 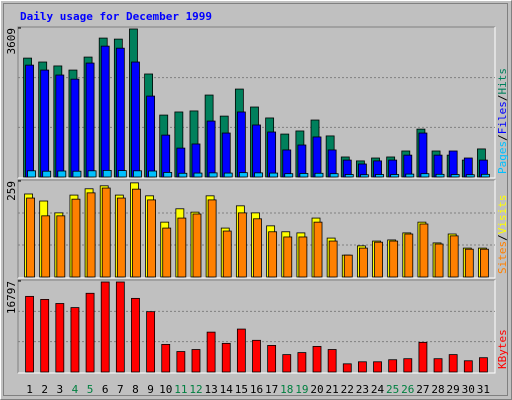 I want to click on x-tick-label: 5, so click(x=90, y=389).